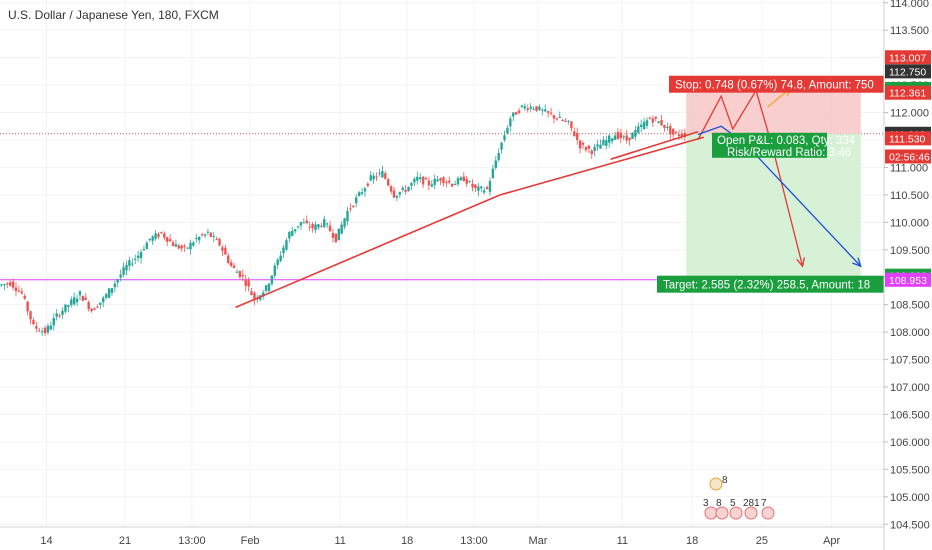 The height and width of the screenshot is (550, 932). Describe the element at coordinates (908, 92) in the screenshot. I see `price-badge` at that location.